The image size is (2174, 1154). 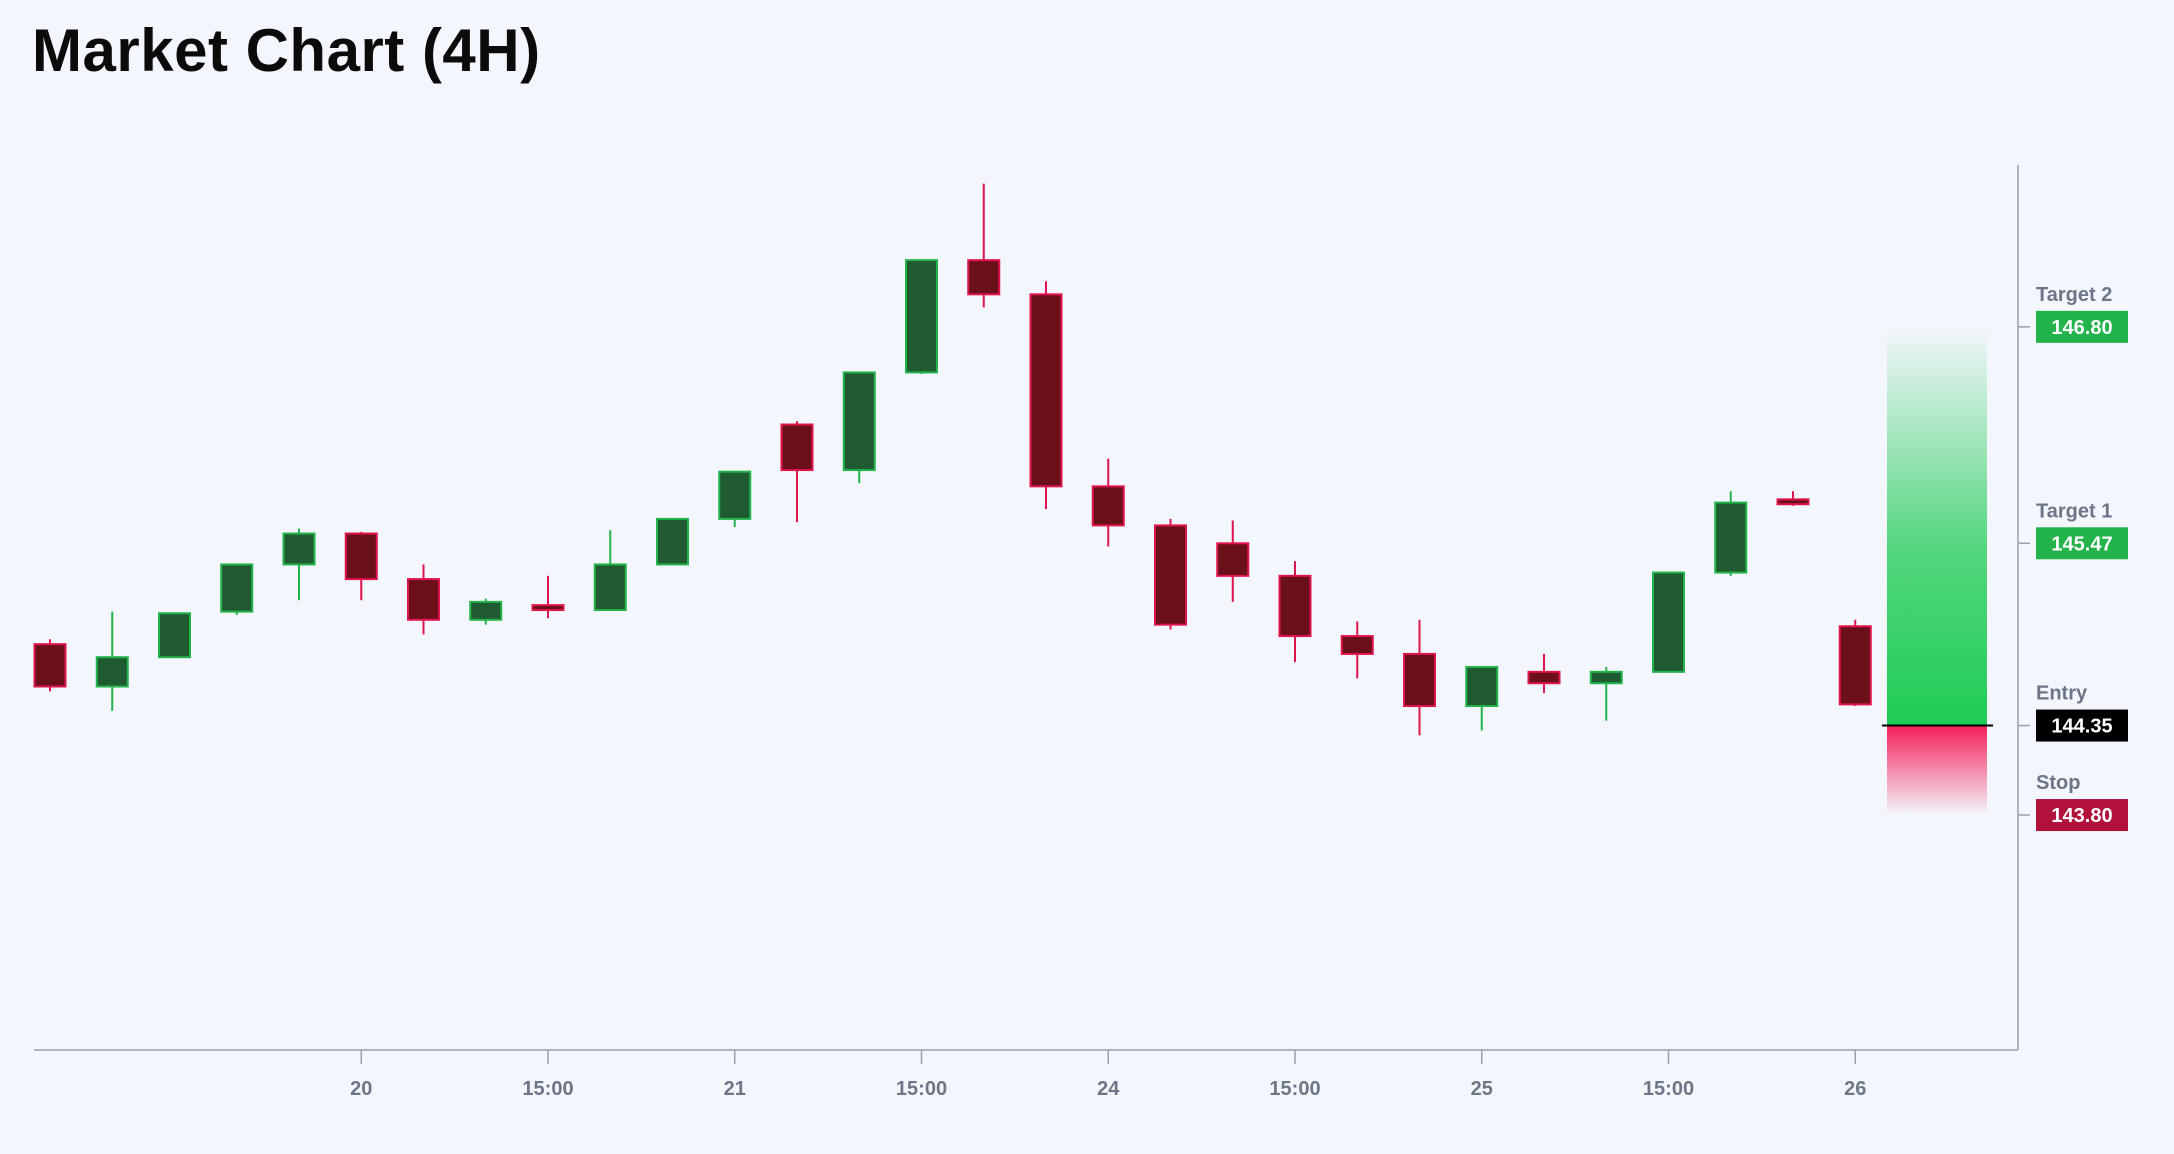 What do you see at coordinates (735, 1089) in the screenshot?
I see `x-tick-label-2: 21` at bounding box center [735, 1089].